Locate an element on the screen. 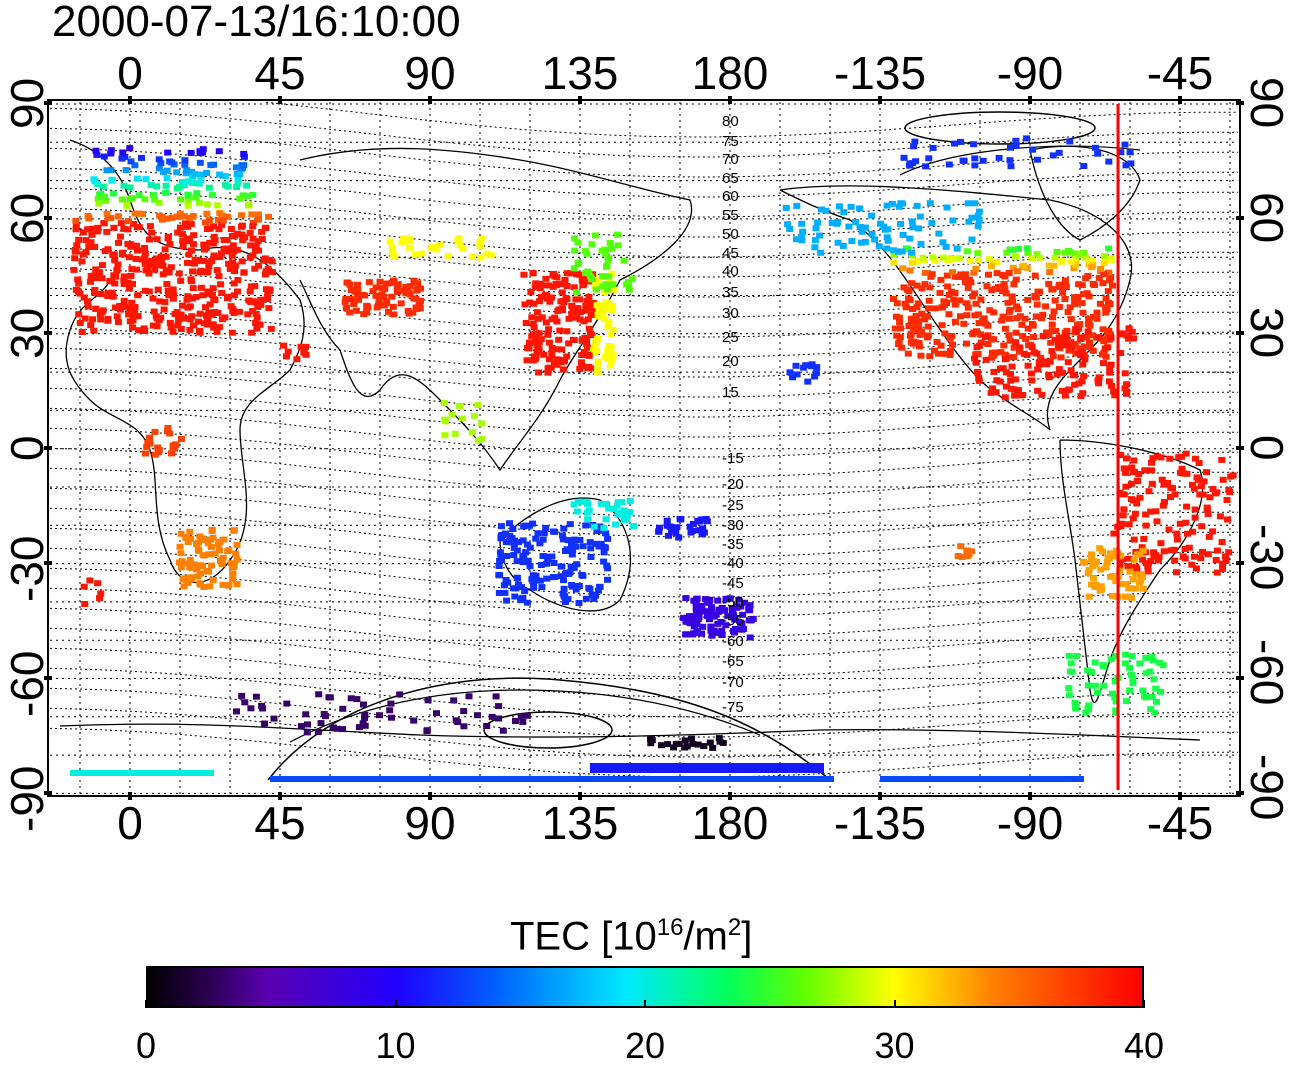 The width and height of the screenshot is (1292, 1066). top-tick-mark is located at coordinates (280, 100).